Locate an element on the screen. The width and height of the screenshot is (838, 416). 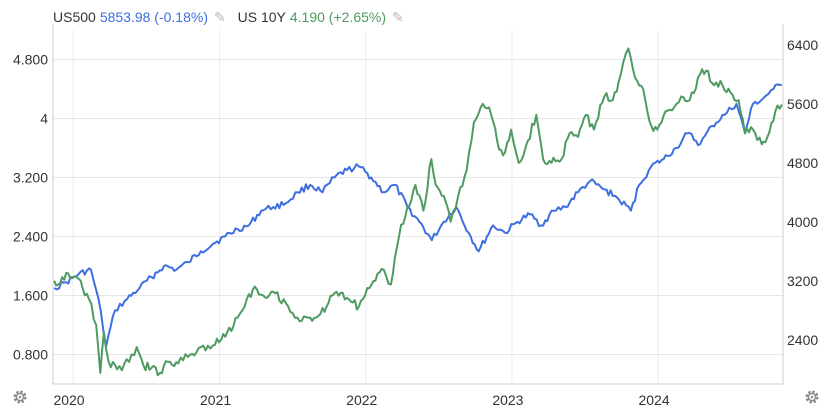
legend-value-us10y: 4.190 (+2.65%) is located at coordinates (337, 17).